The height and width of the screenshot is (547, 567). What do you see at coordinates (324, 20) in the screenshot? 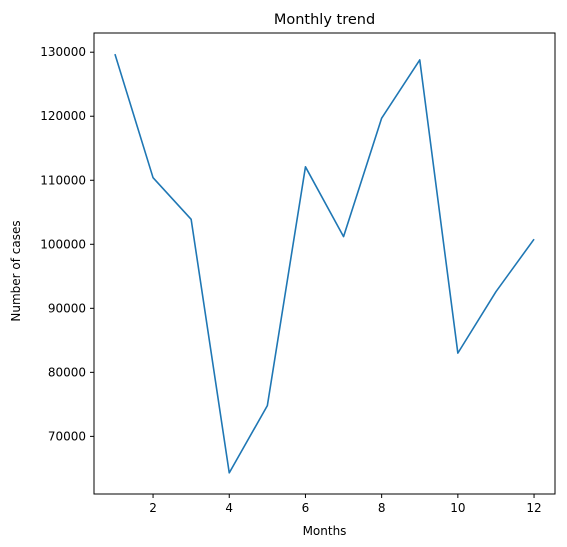
I see `chart-title: Monthly trend` at bounding box center [324, 20].